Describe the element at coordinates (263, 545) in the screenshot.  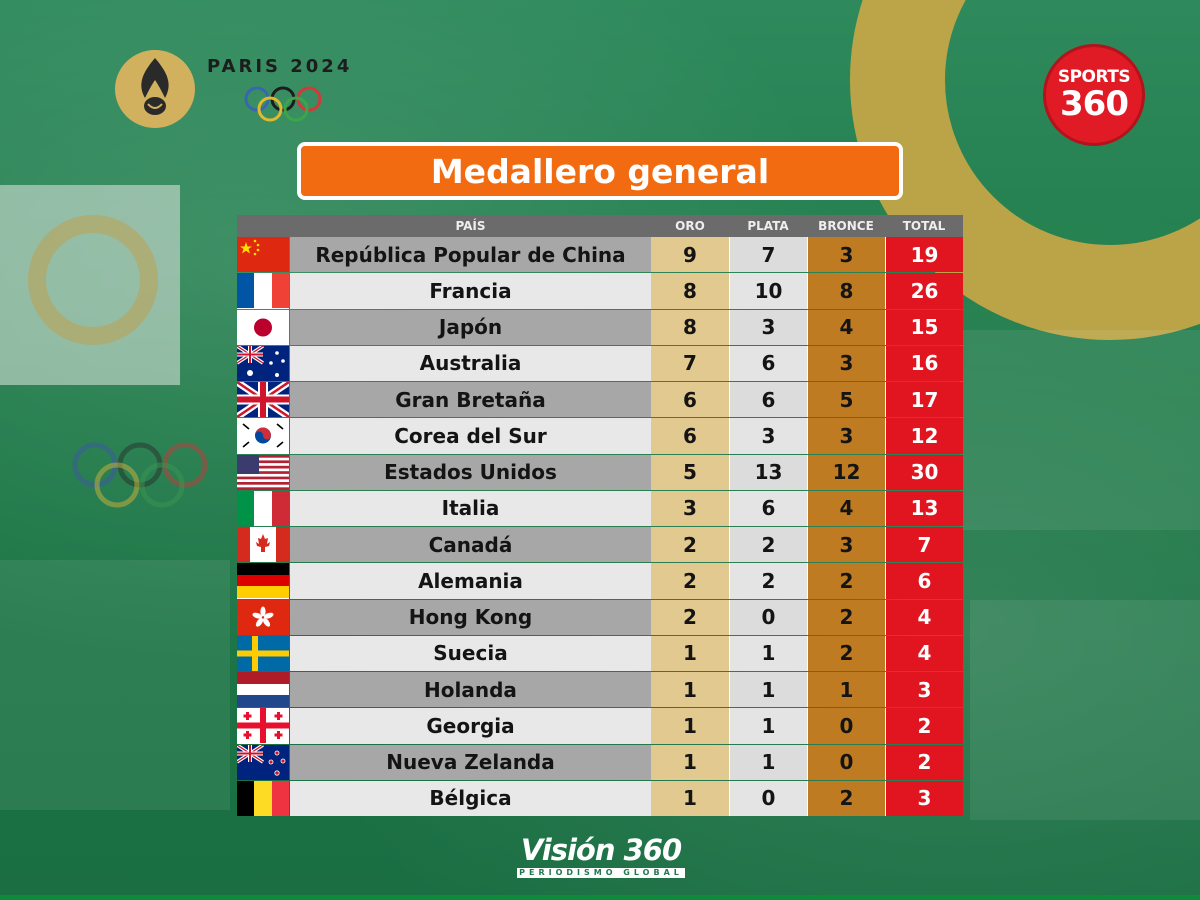
I see `canada-flag-icon` at that location.